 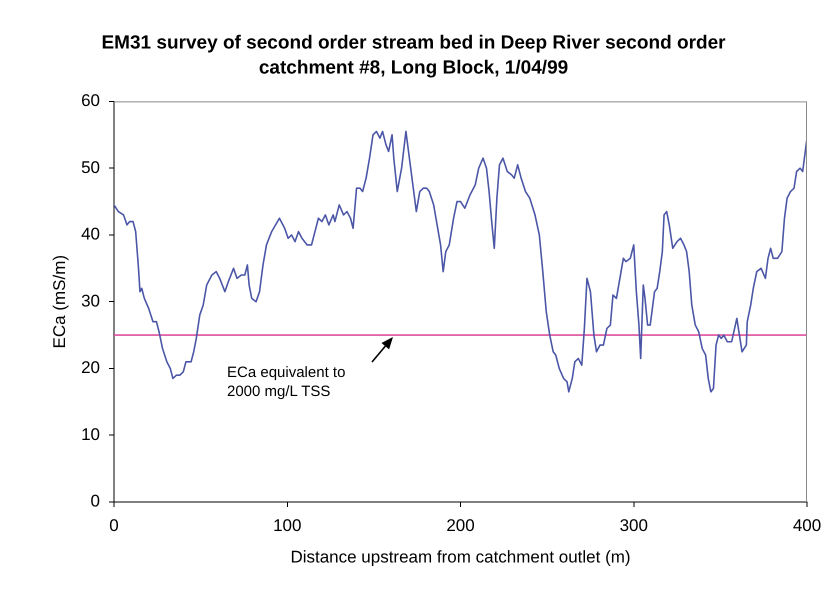 I want to click on x-axis-title: Distance upstream from catchment outlet (m), so click(x=460, y=556).